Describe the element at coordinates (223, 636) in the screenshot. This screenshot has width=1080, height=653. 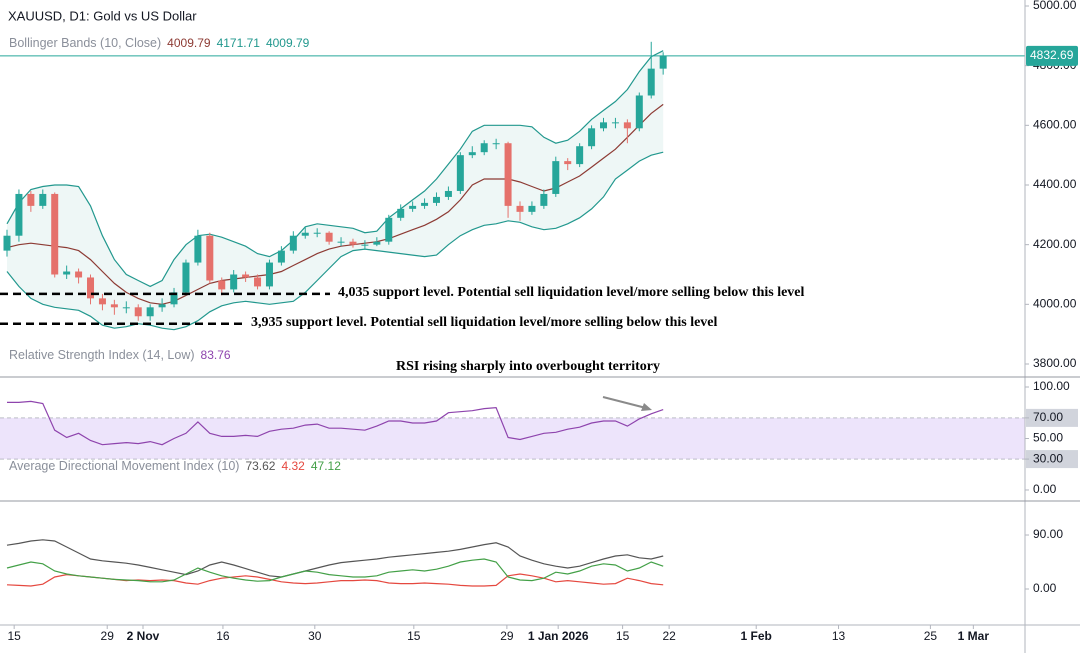
I see `x-tick-label: 16` at that location.